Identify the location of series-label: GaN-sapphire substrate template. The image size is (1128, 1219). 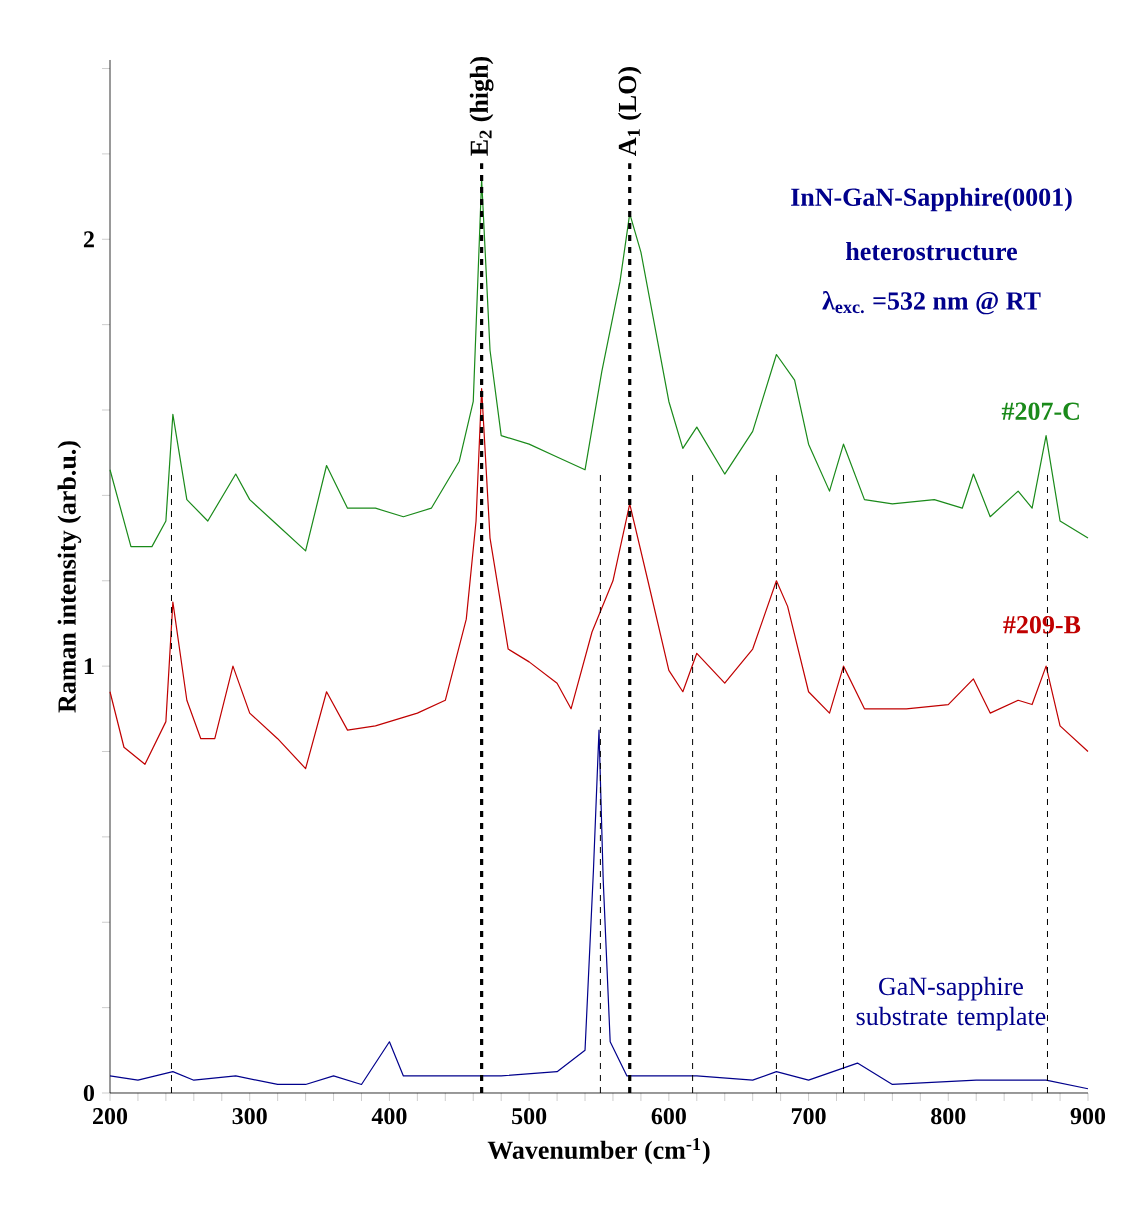
(951, 1003).